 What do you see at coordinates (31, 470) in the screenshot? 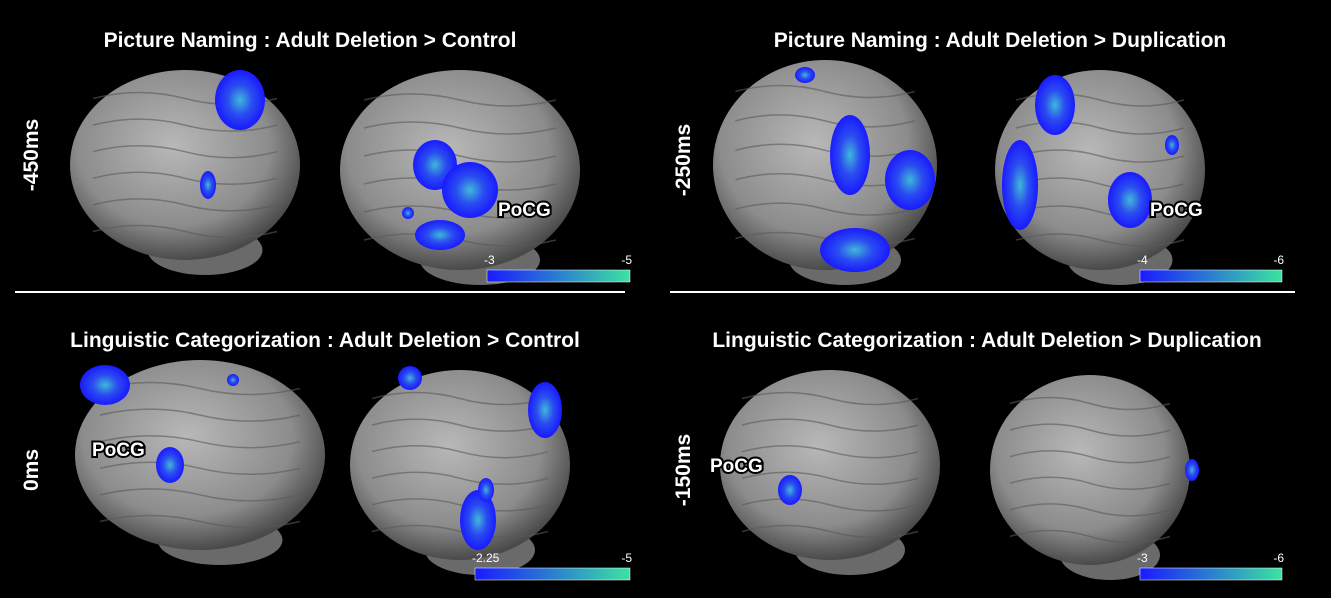
I see `time-label: 0ms` at bounding box center [31, 470].